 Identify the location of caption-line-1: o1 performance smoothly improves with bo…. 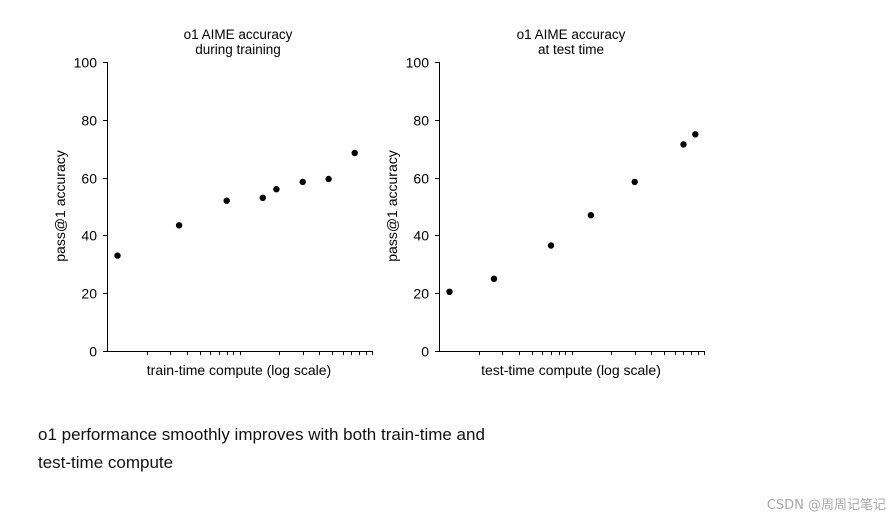
(261, 434).